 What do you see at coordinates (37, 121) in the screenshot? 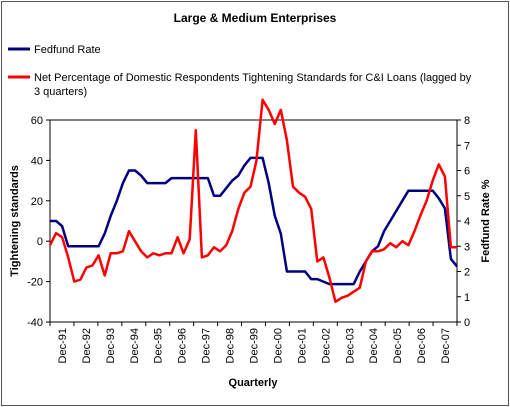
I see `y-tick-label: 60` at bounding box center [37, 121].